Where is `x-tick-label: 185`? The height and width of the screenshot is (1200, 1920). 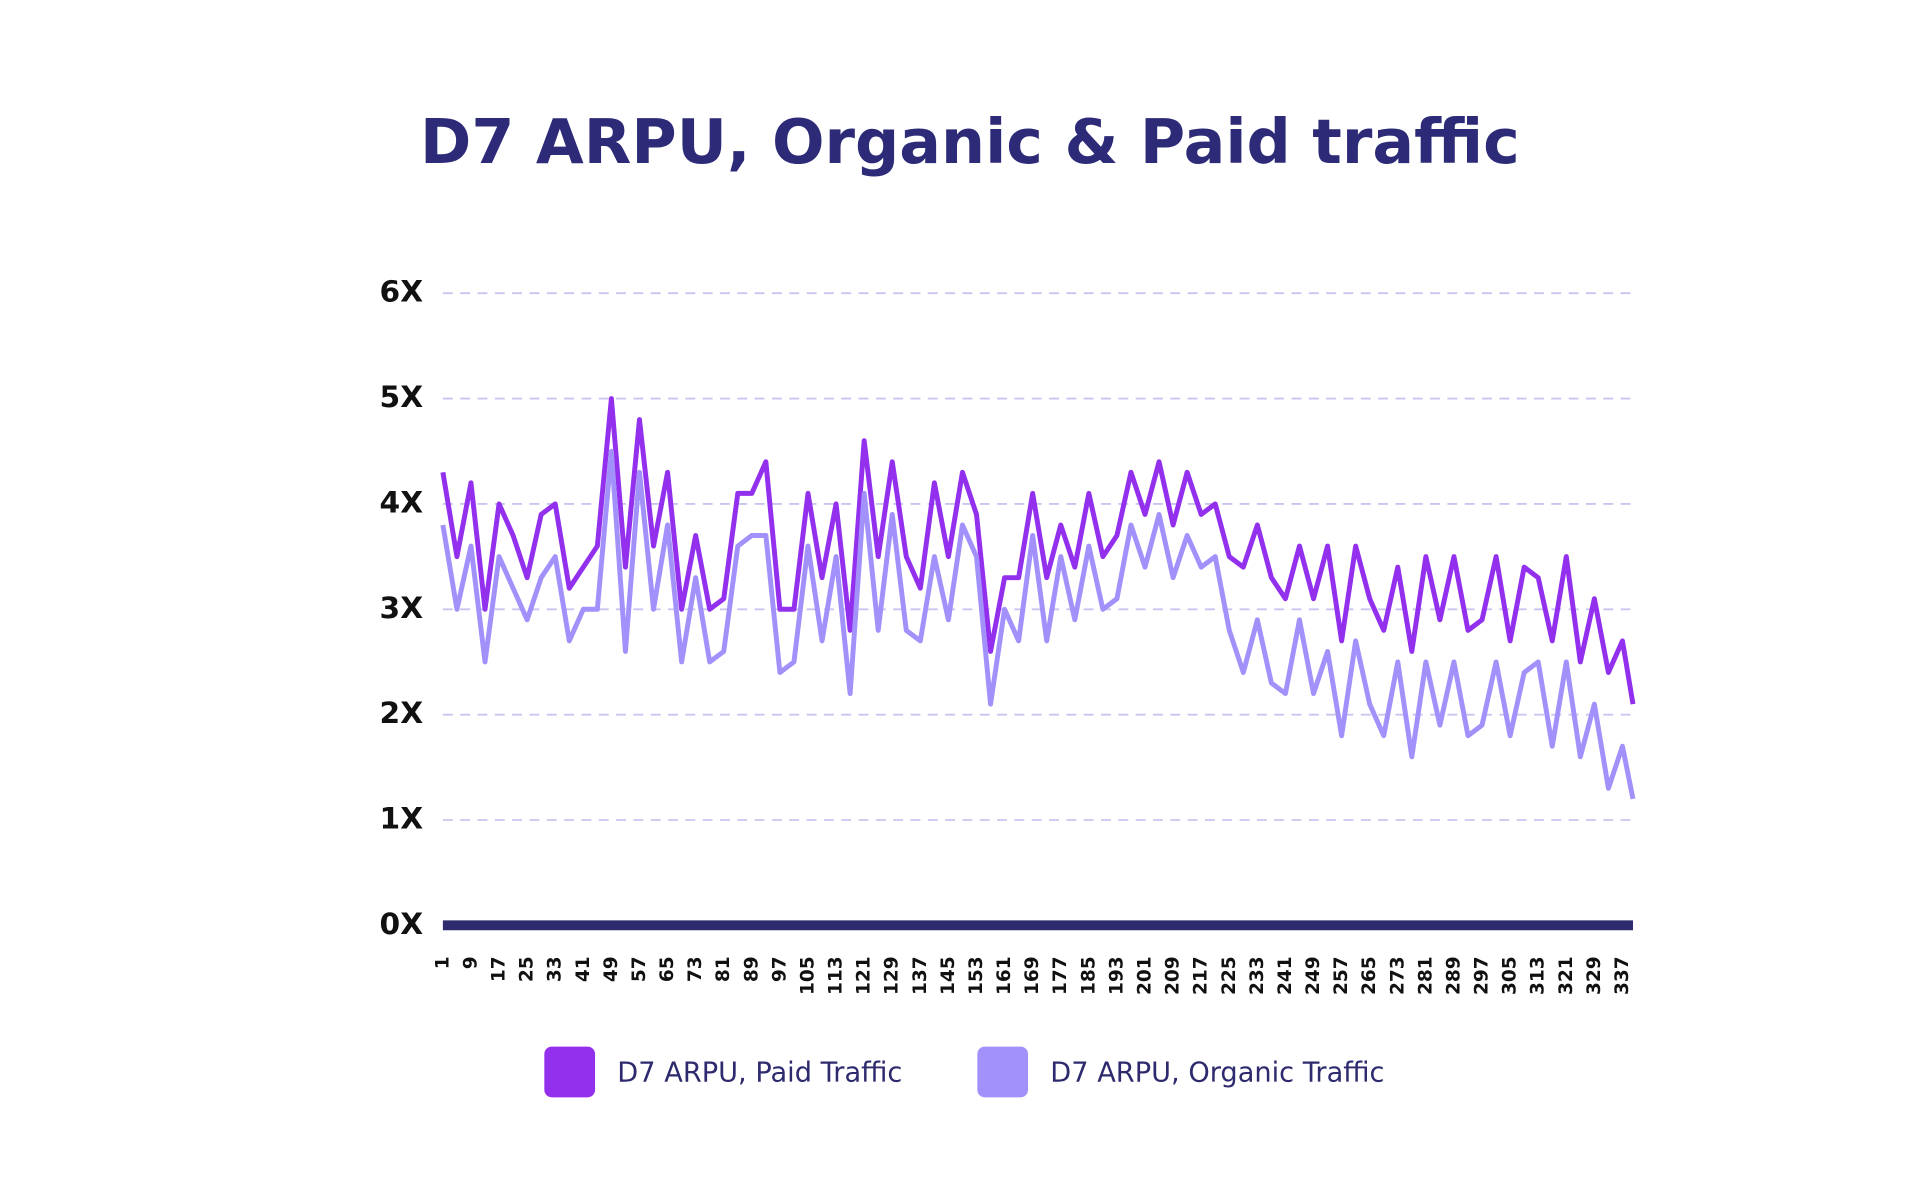 x-tick-label: 185 is located at coordinates (1088, 975).